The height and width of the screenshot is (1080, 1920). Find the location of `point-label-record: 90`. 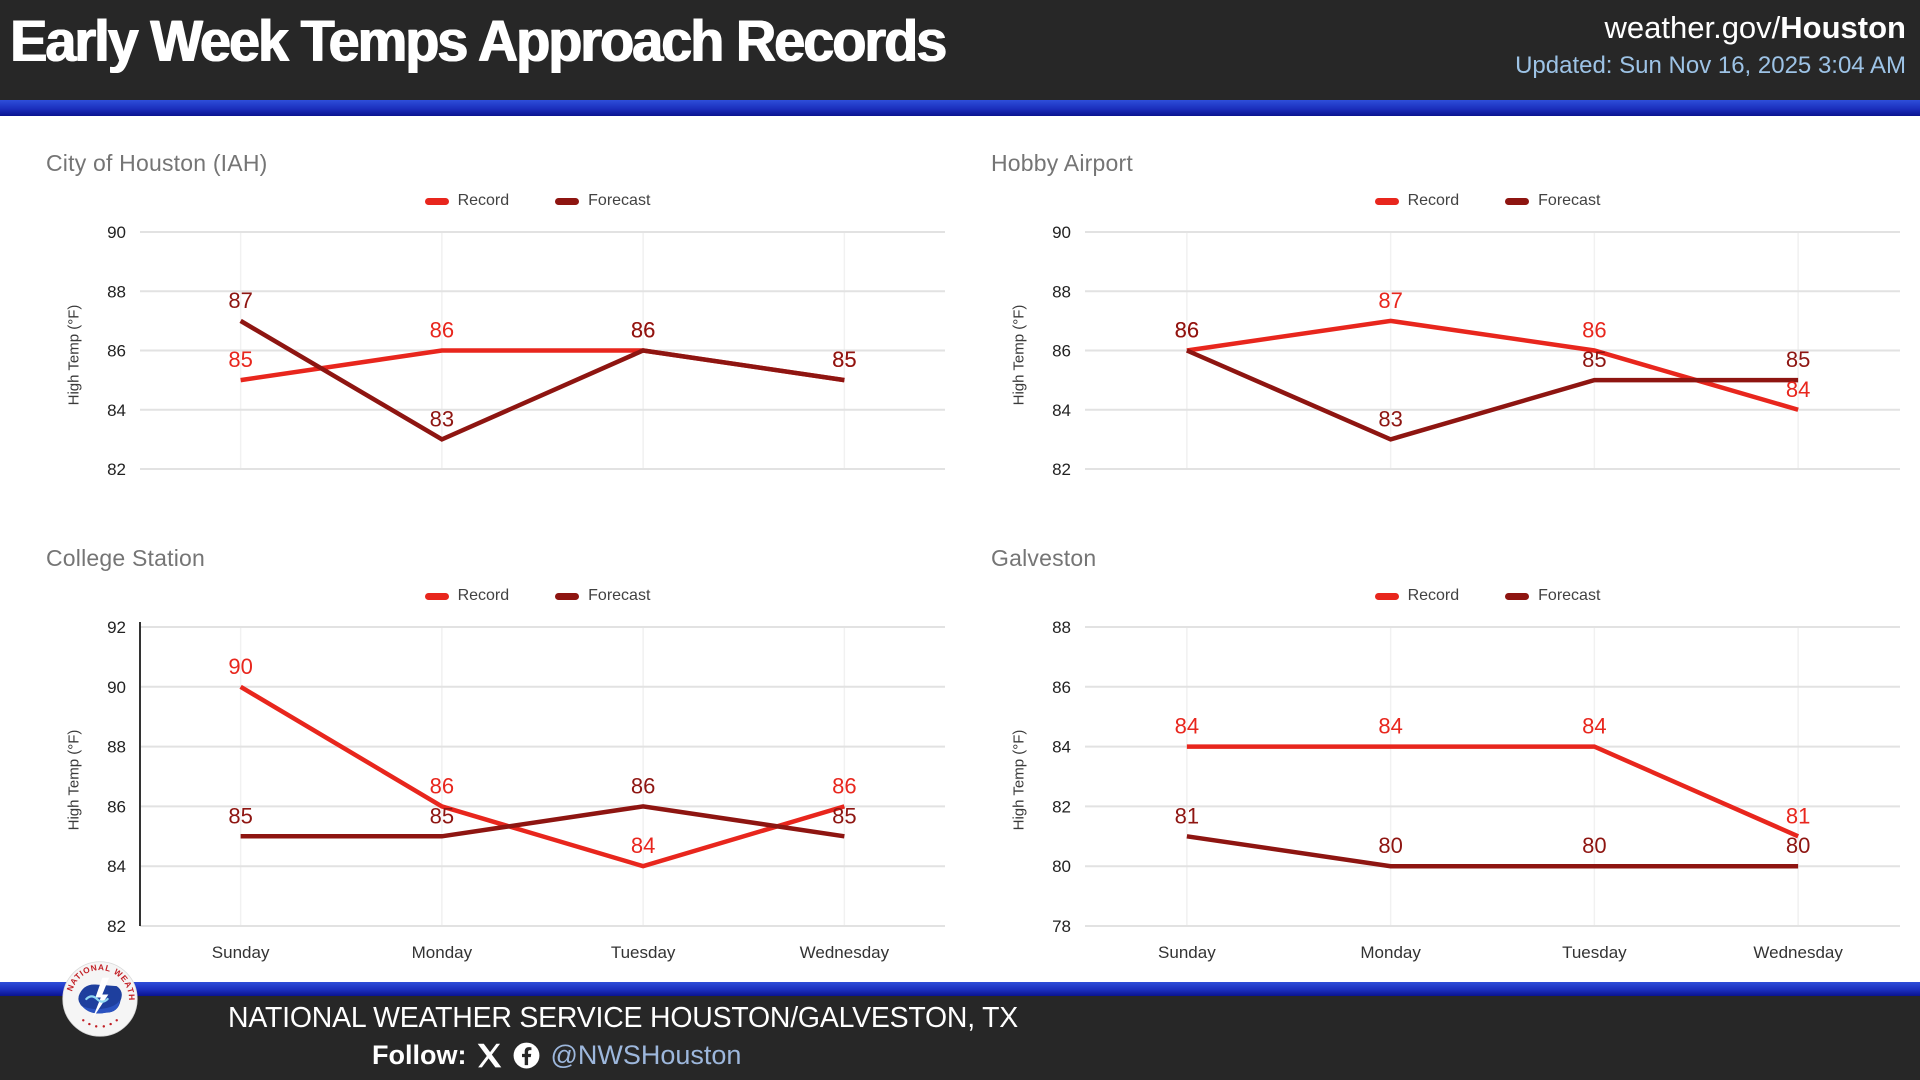

point-label-record: 90 is located at coordinates (240, 666).